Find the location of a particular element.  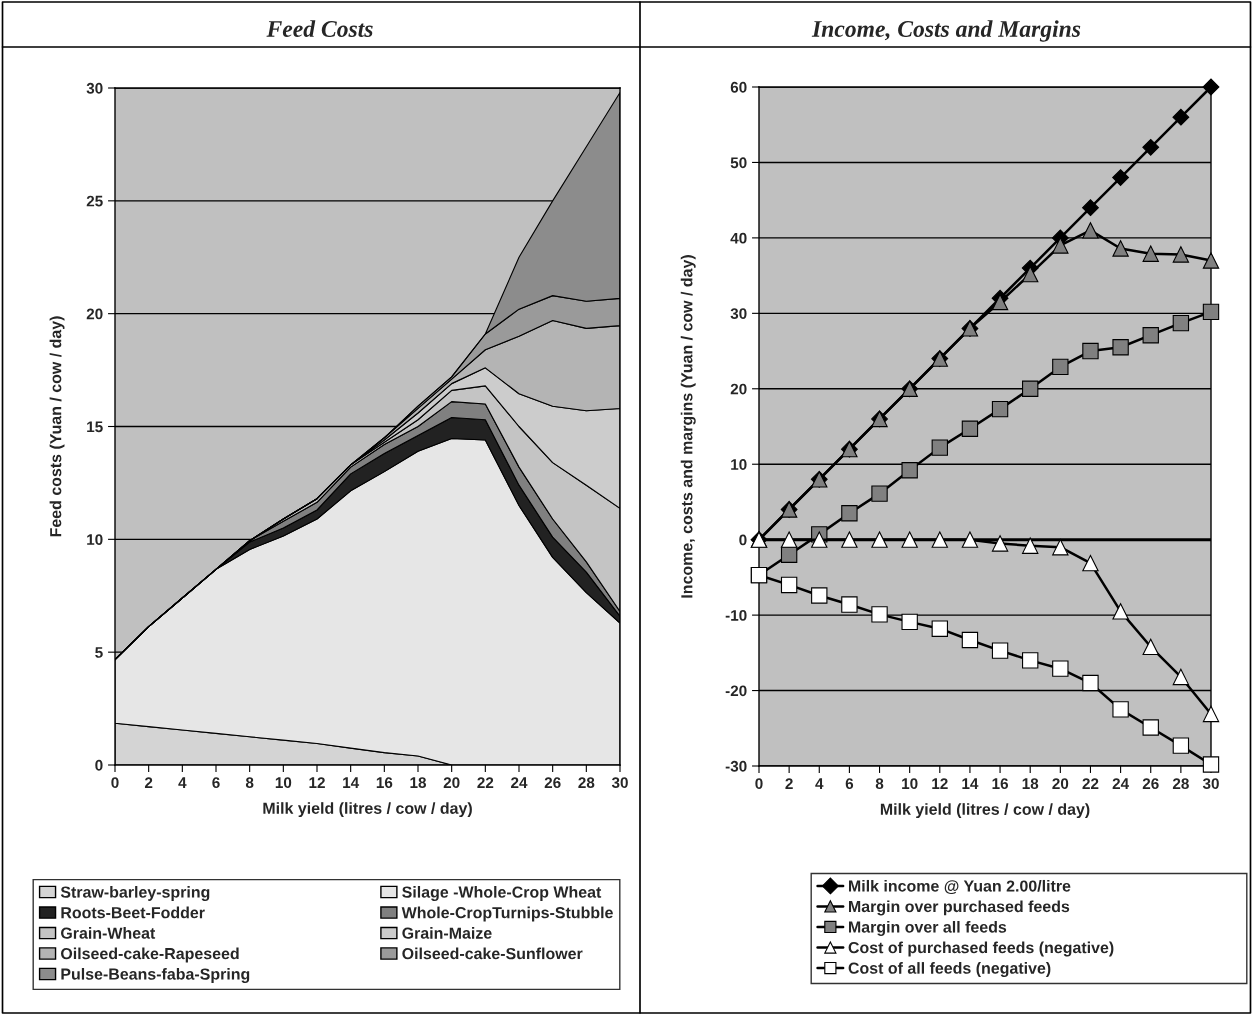

y-axis-title: Income, costs and margins (Yuan / cow / day) is located at coordinates (688, 426).